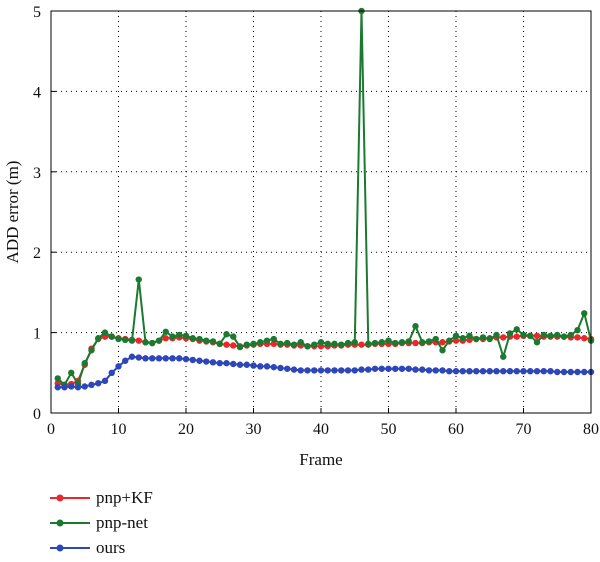 The image size is (600, 562). Describe the element at coordinates (37, 334) in the screenshot. I see `y-tick-label: 1` at that location.